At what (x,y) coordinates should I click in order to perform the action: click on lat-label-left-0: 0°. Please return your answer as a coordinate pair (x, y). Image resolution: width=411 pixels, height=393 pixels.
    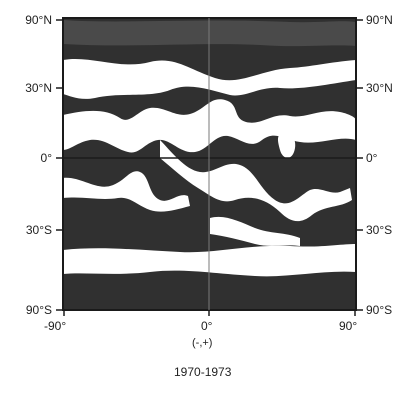
    Looking at the image, I should click on (46, 158).